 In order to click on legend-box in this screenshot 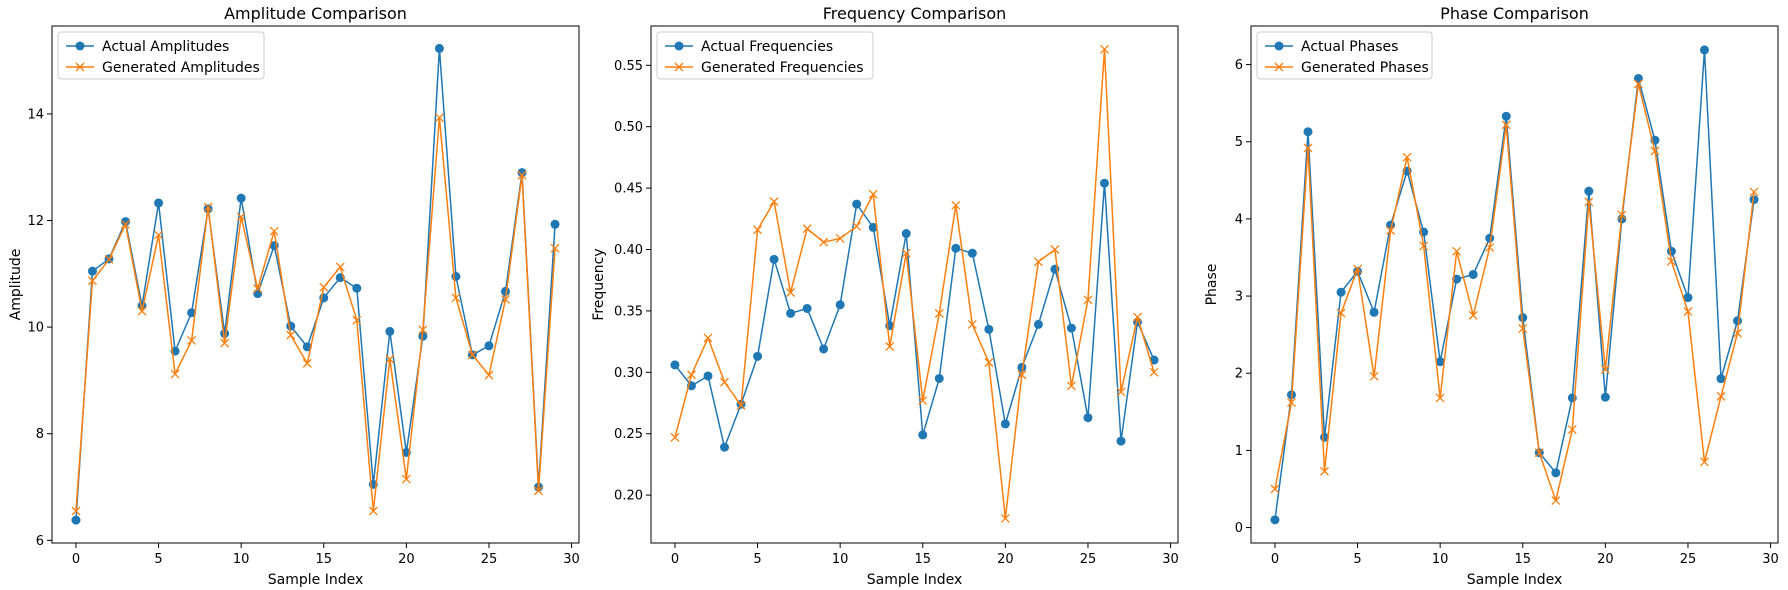, I will do `click(765, 55)`.